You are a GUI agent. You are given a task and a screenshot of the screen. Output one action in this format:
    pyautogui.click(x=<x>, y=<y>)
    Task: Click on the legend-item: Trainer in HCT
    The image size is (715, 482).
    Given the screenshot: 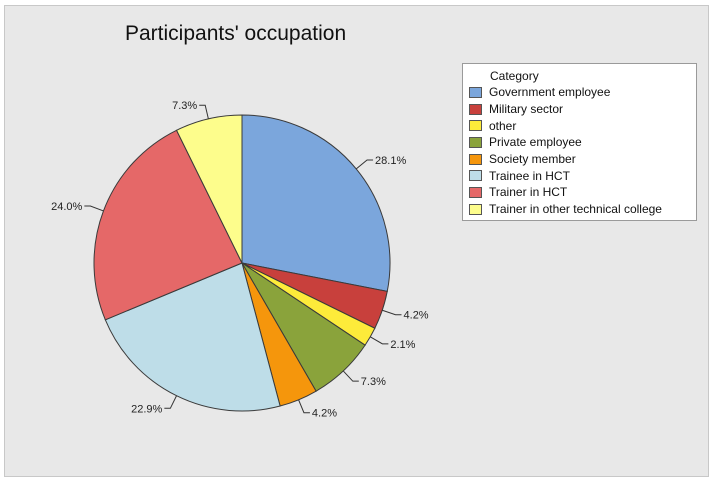 What is the action you would take?
    pyautogui.click(x=582, y=192)
    